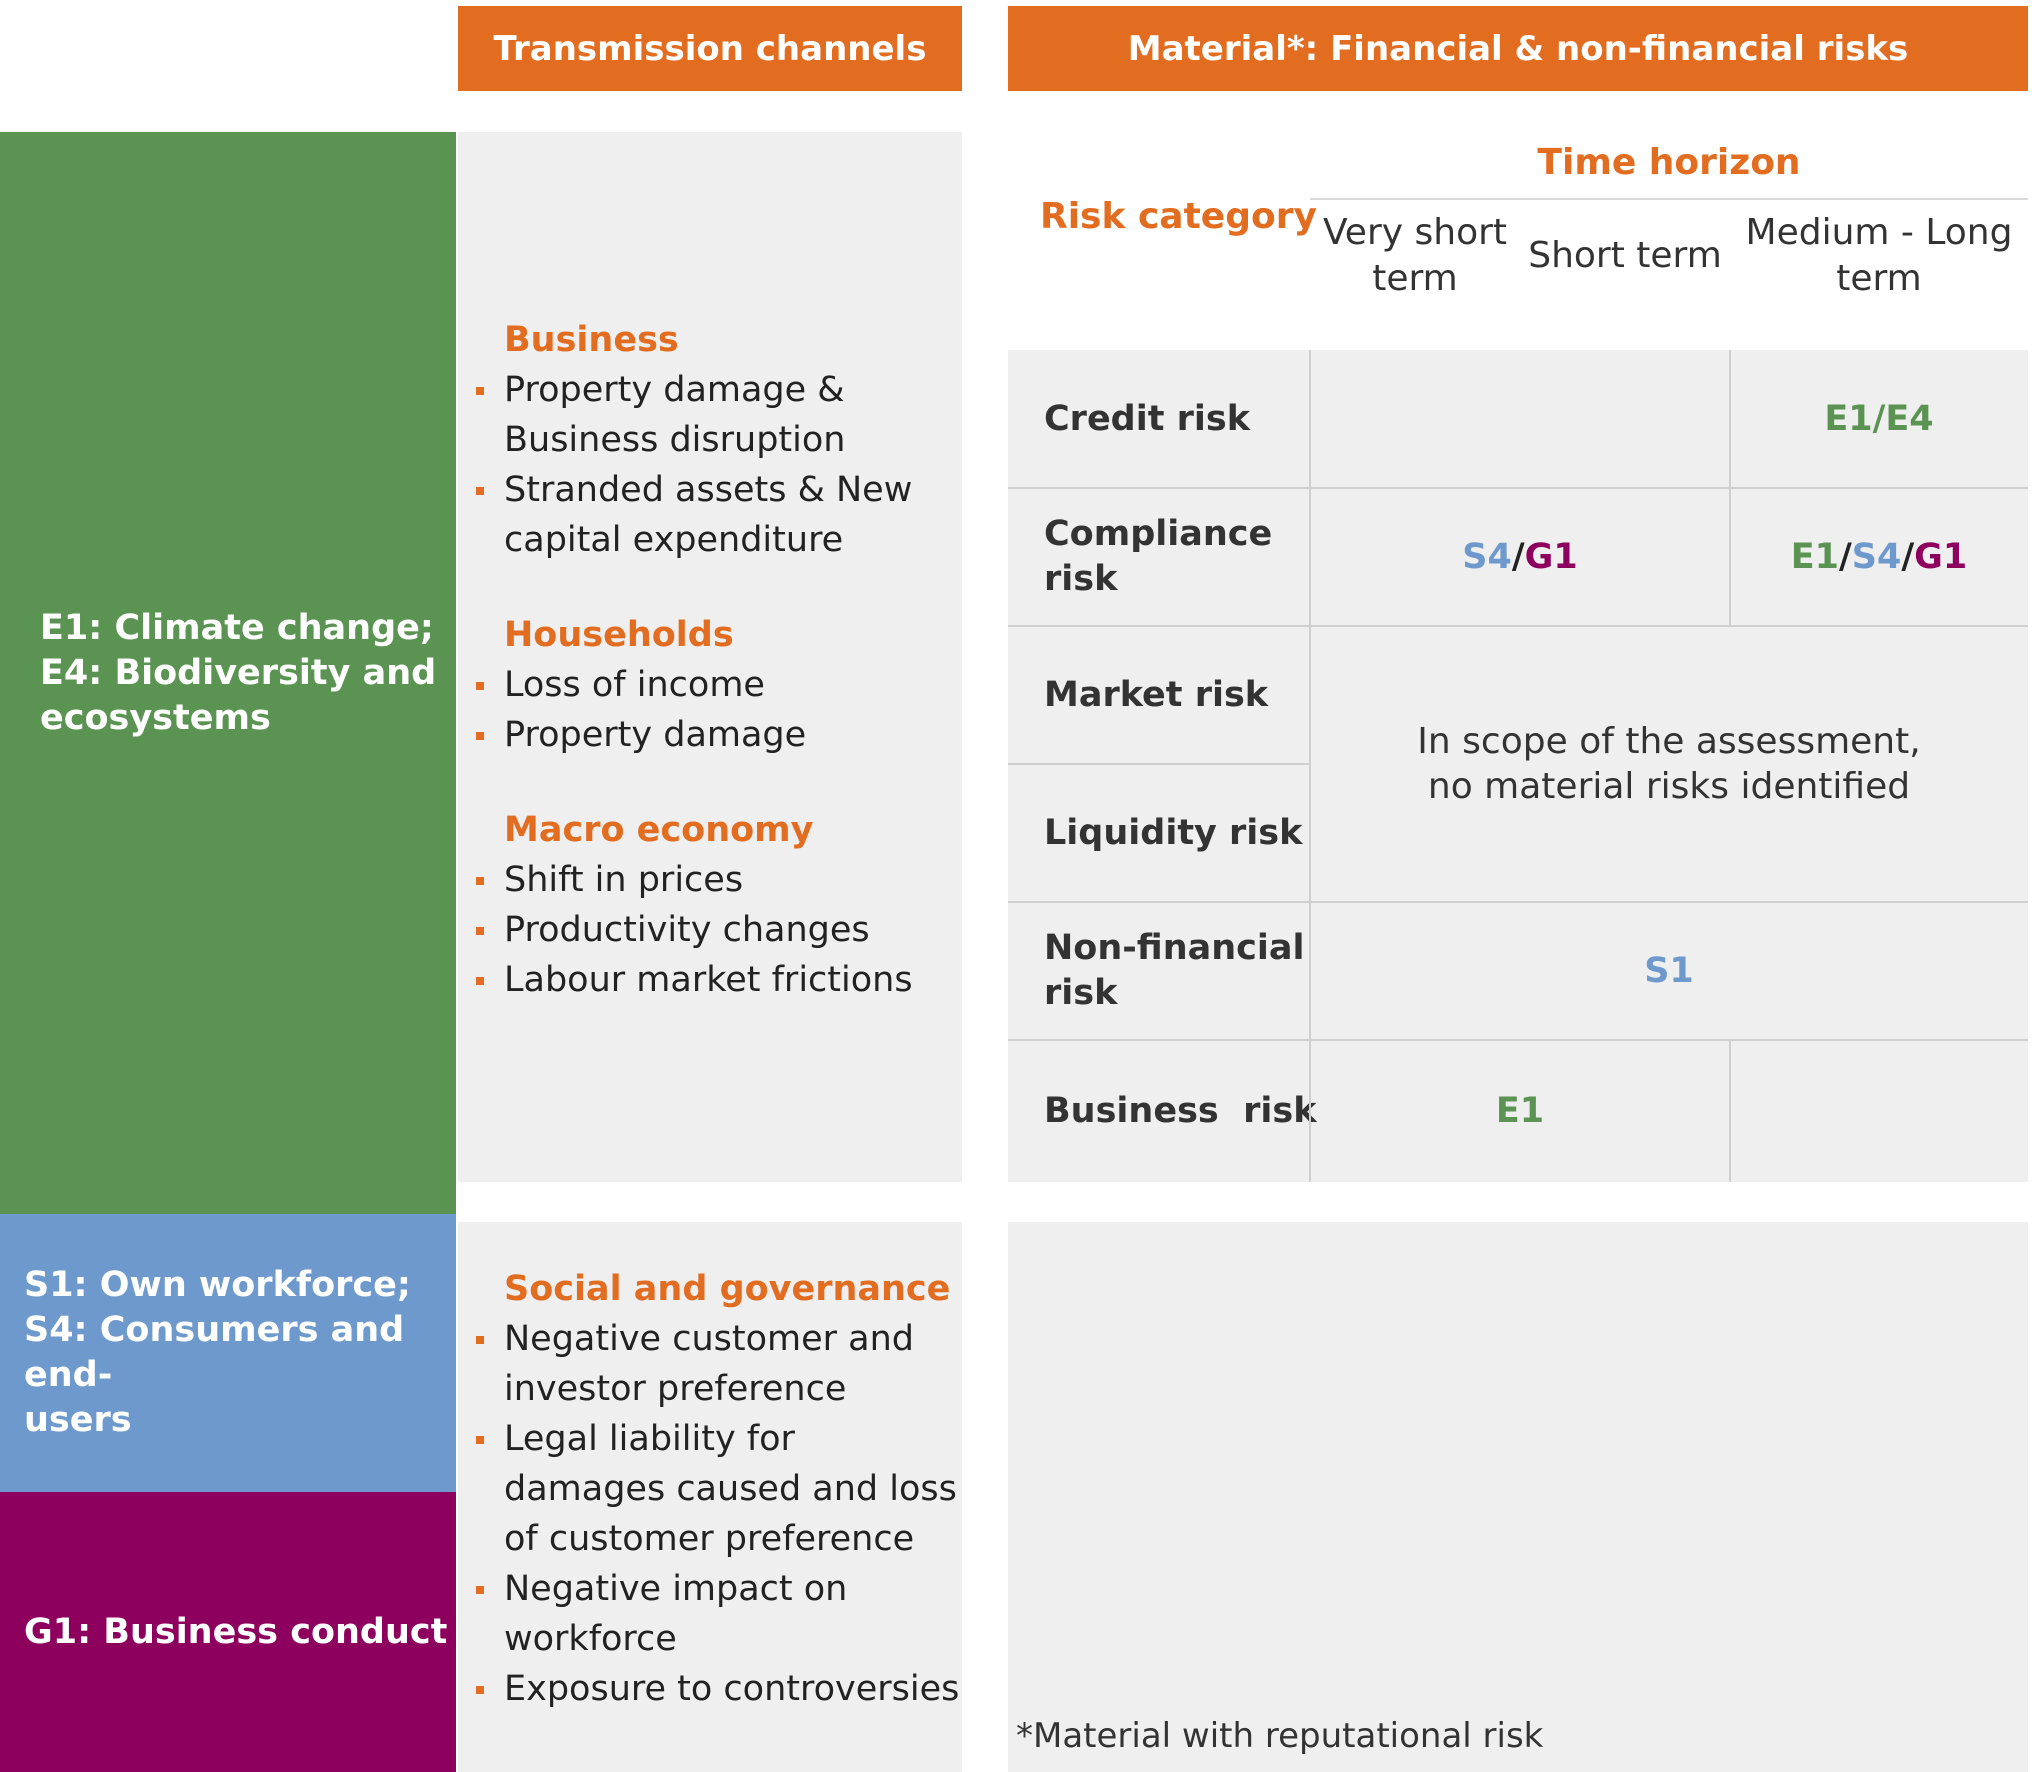  Describe the element at coordinates (727, 1289) in the screenshot. I see `channel-group-title: Social and governance` at that location.